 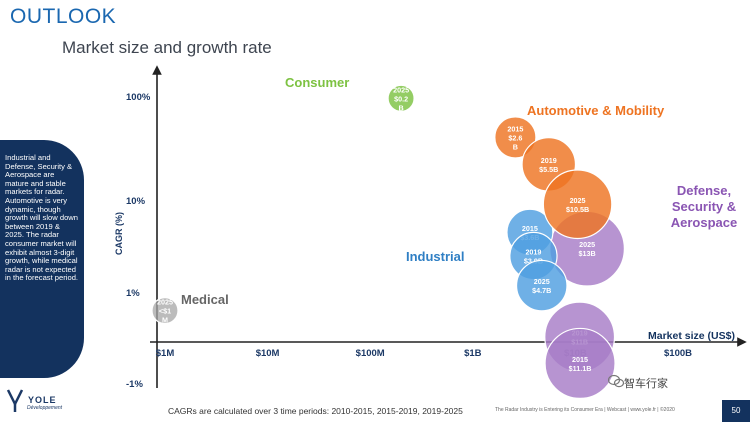 I want to click on bubble-value-label: $5.5B, so click(x=548, y=169).